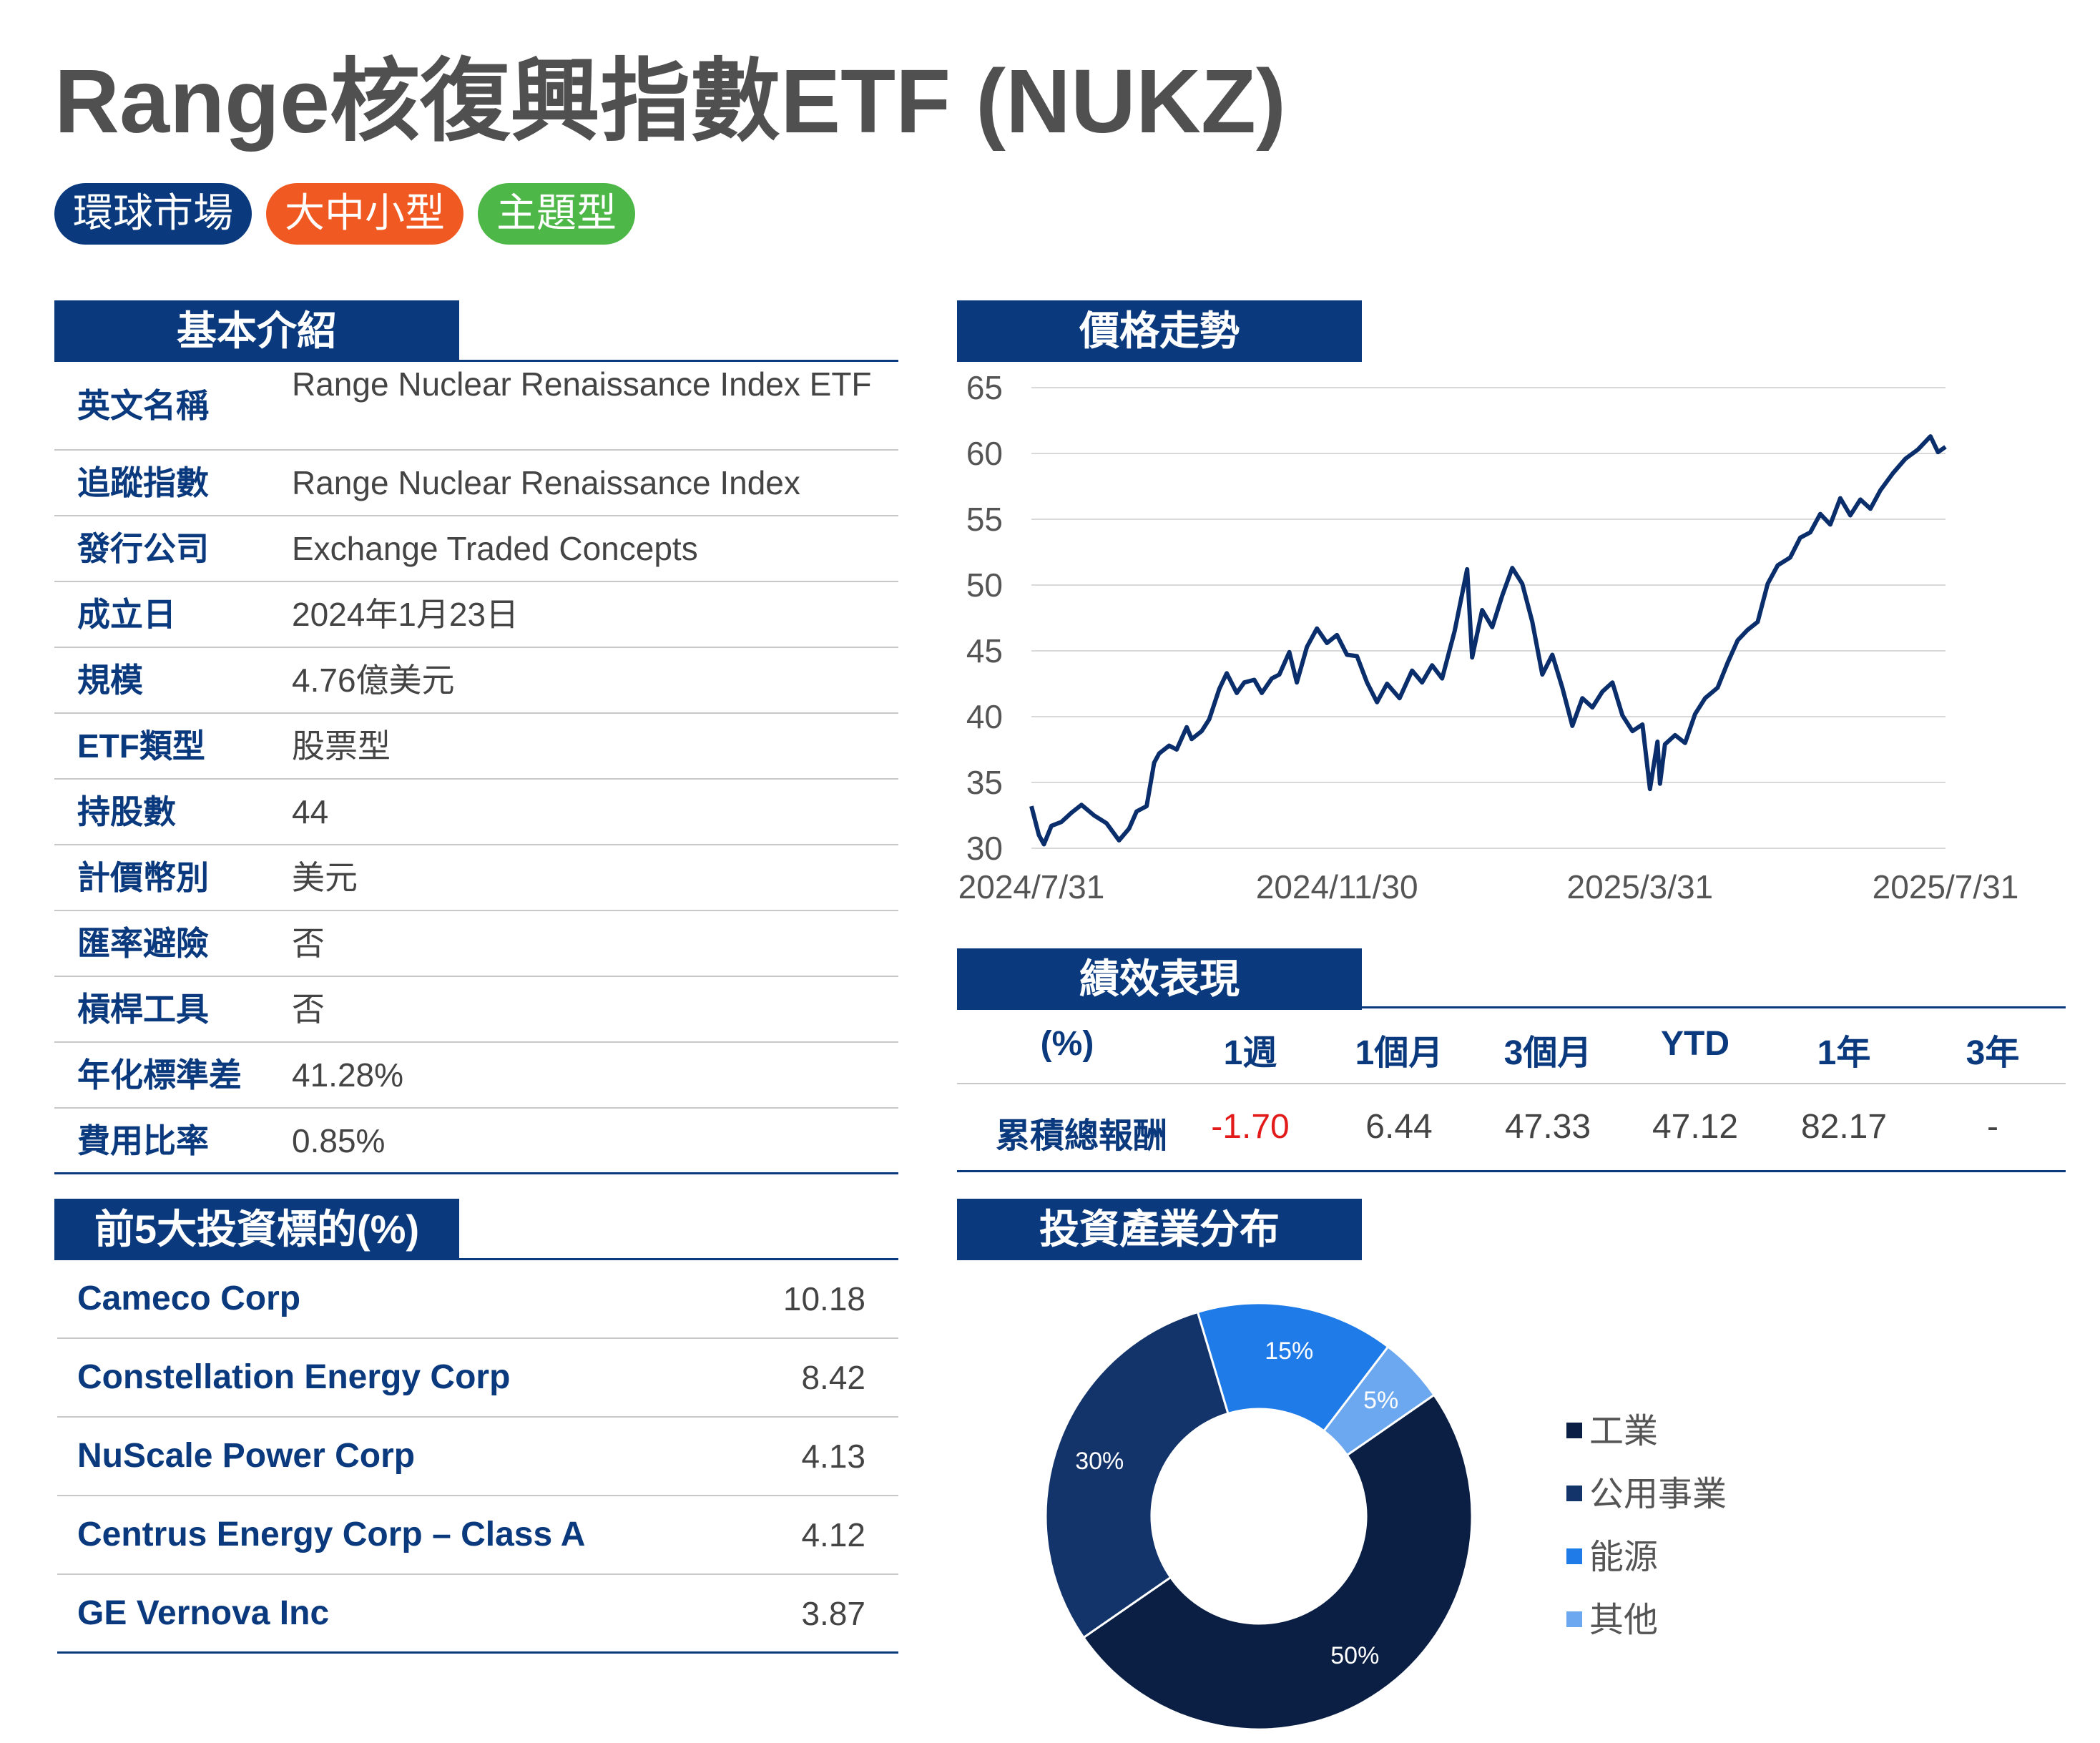 The image size is (2100, 1743). I want to click on holding-row: Cameco Corp 10.18, so click(477, 1299).